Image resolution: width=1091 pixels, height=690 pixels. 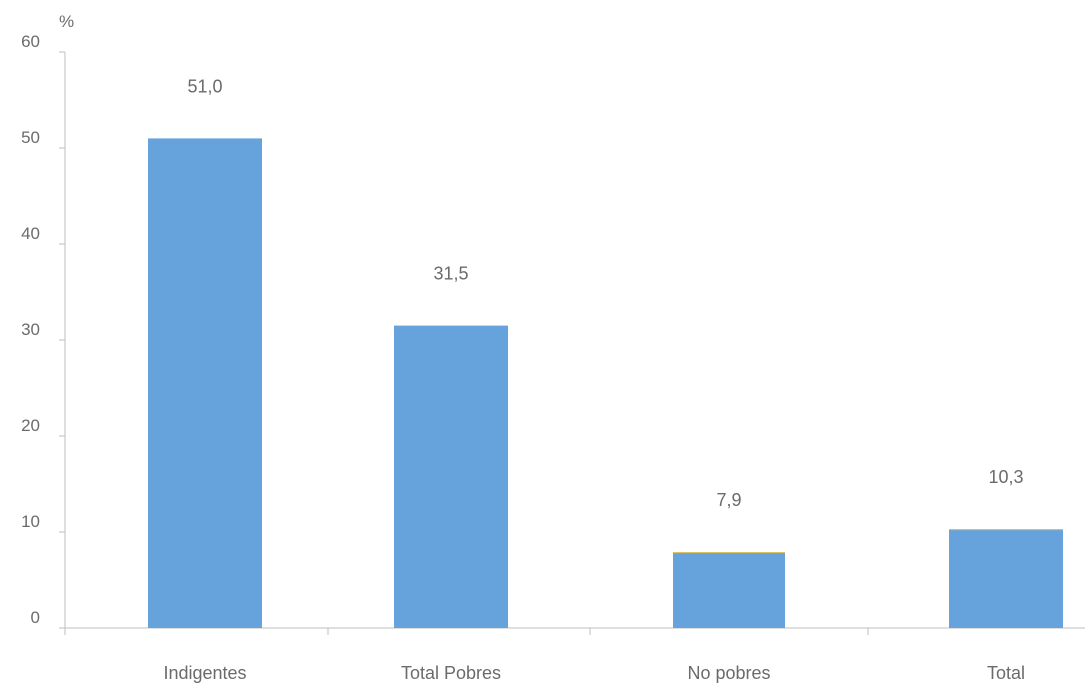 What do you see at coordinates (30, 41) in the screenshot?
I see `y-tick-label: 60` at bounding box center [30, 41].